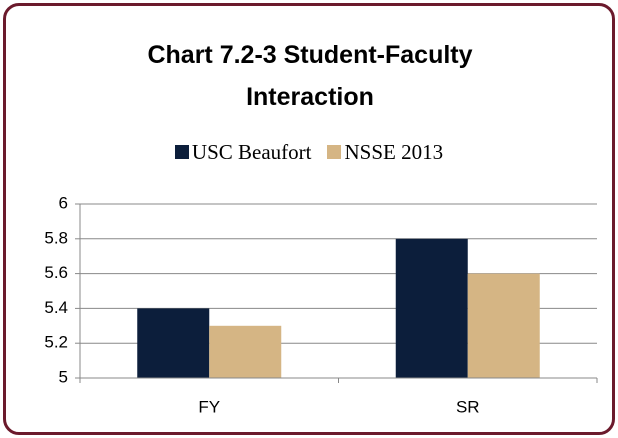  I want to click on y-tick-label: 5.2, so click(56, 342).